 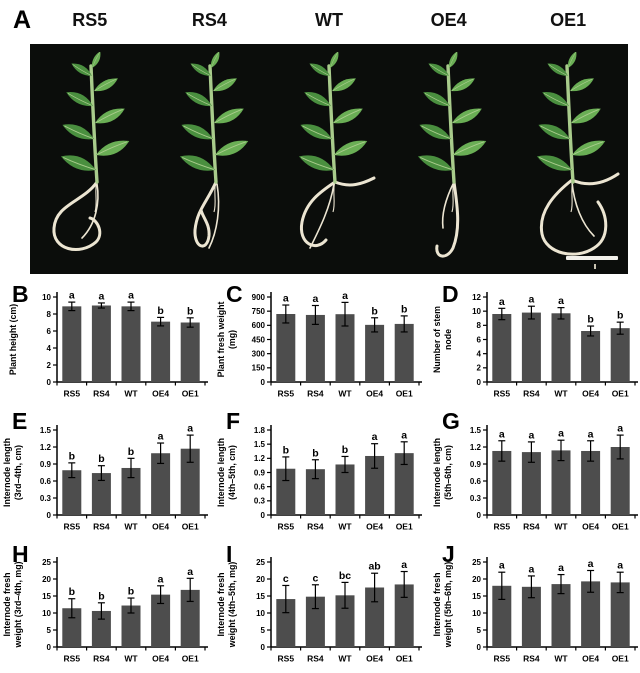 What do you see at coordinates (479, 368) in the screenshot?
I see `y-tick-label: 2` at bounding box center [479, 368].